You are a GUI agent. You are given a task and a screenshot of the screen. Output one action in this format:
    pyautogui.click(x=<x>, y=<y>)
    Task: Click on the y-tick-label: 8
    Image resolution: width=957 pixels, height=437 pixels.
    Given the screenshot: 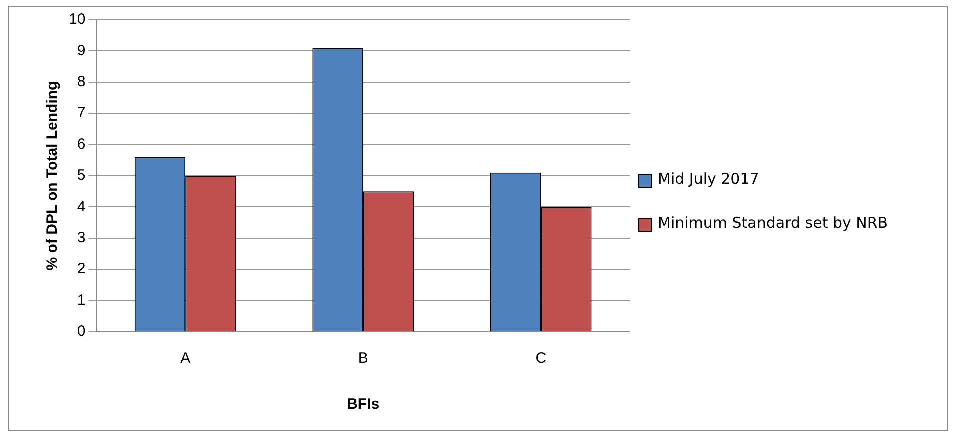 What is the action you would take?
    pyautogui.click(x=81, y=82)
    